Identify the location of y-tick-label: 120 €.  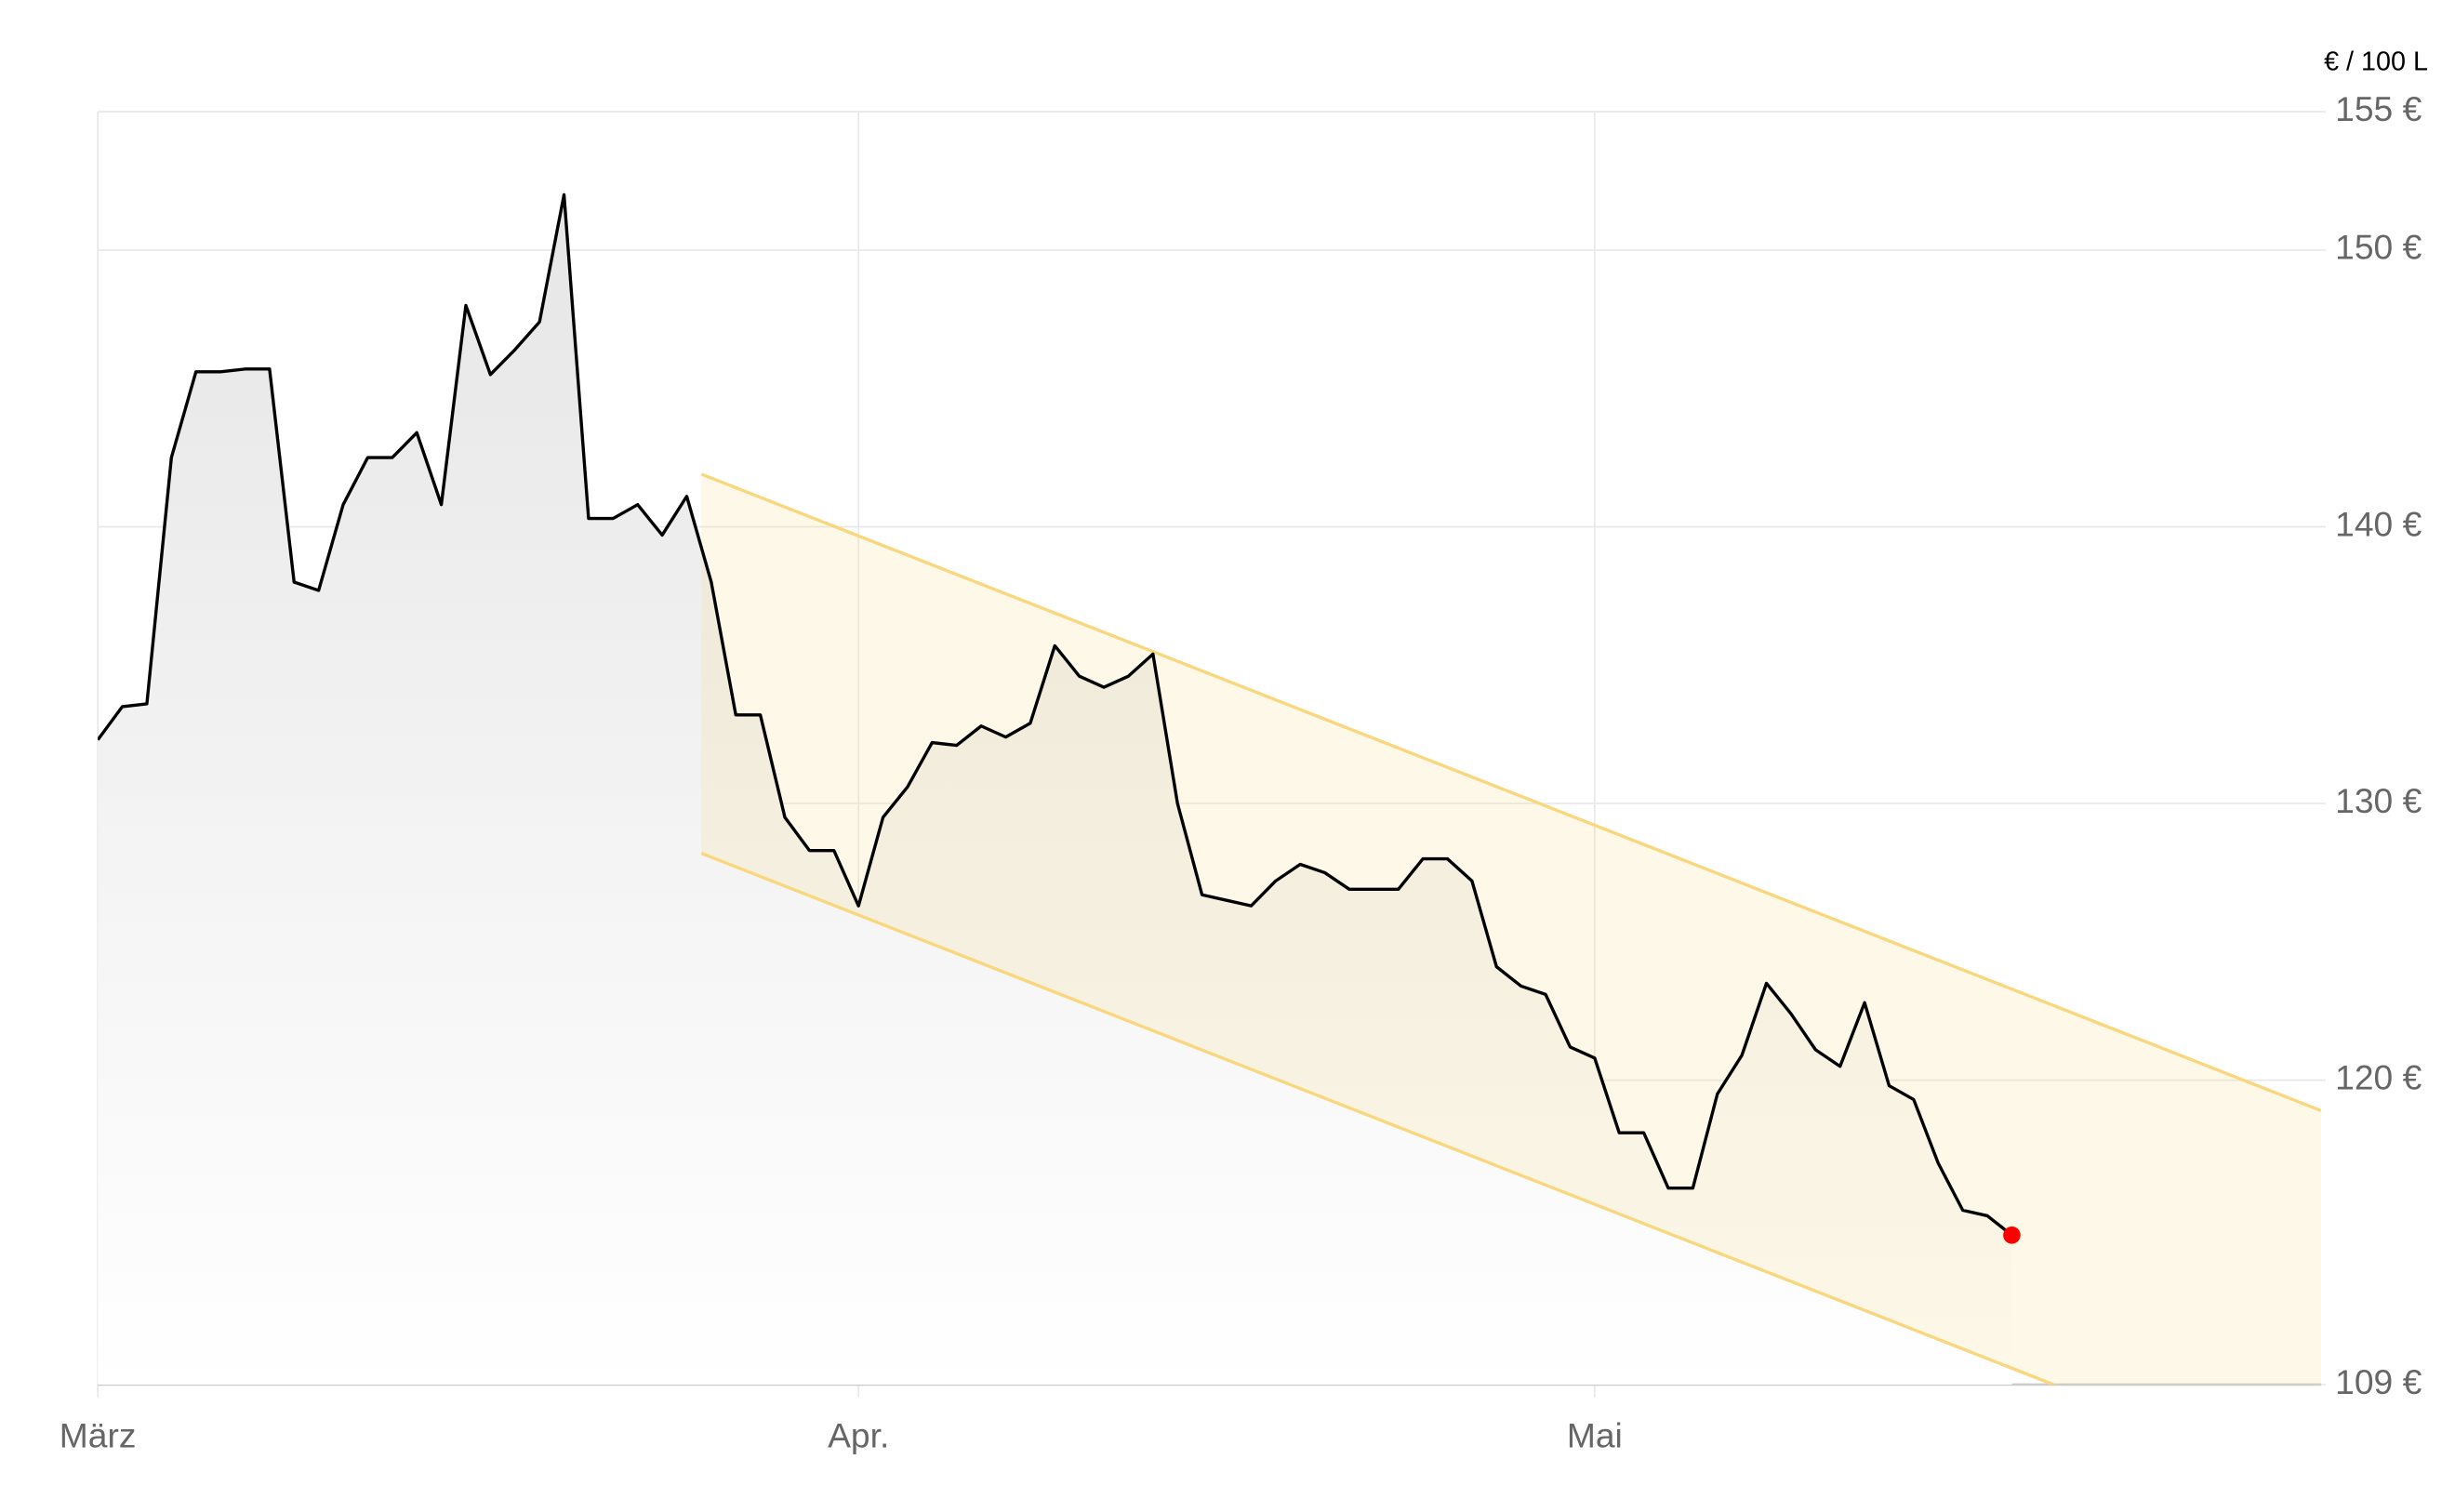
(2378, 1076).